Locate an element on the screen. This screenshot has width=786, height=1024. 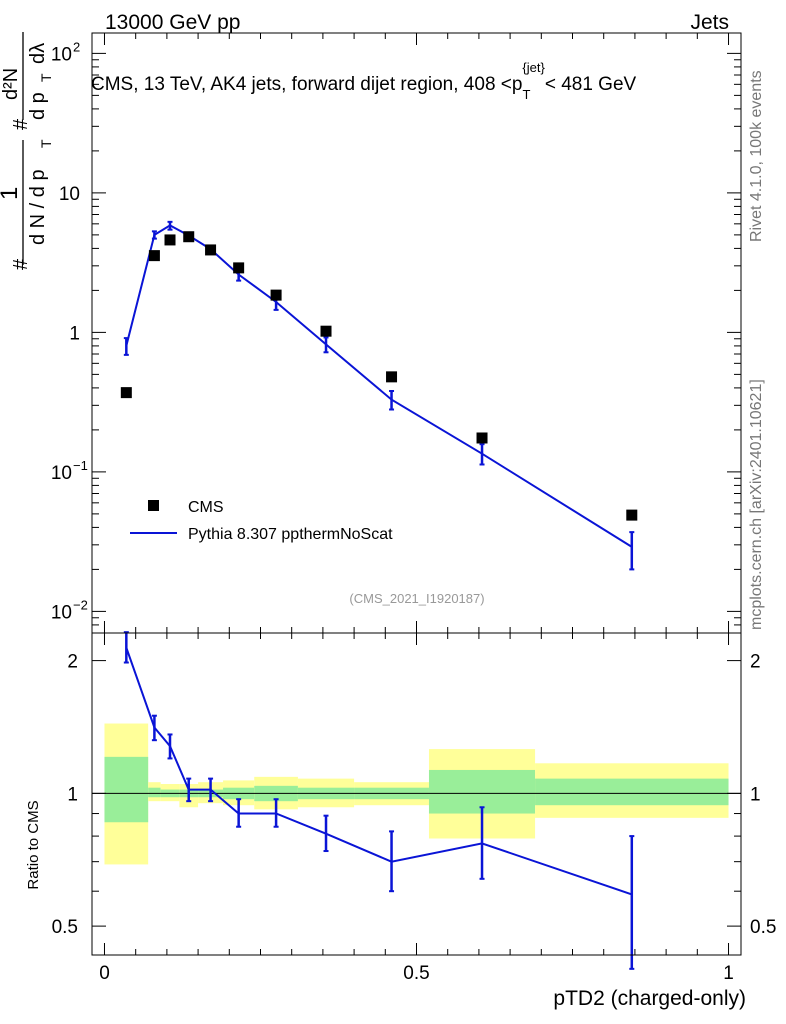
header-energy: 13000 GeV pp is located at coordinates (172, 22).